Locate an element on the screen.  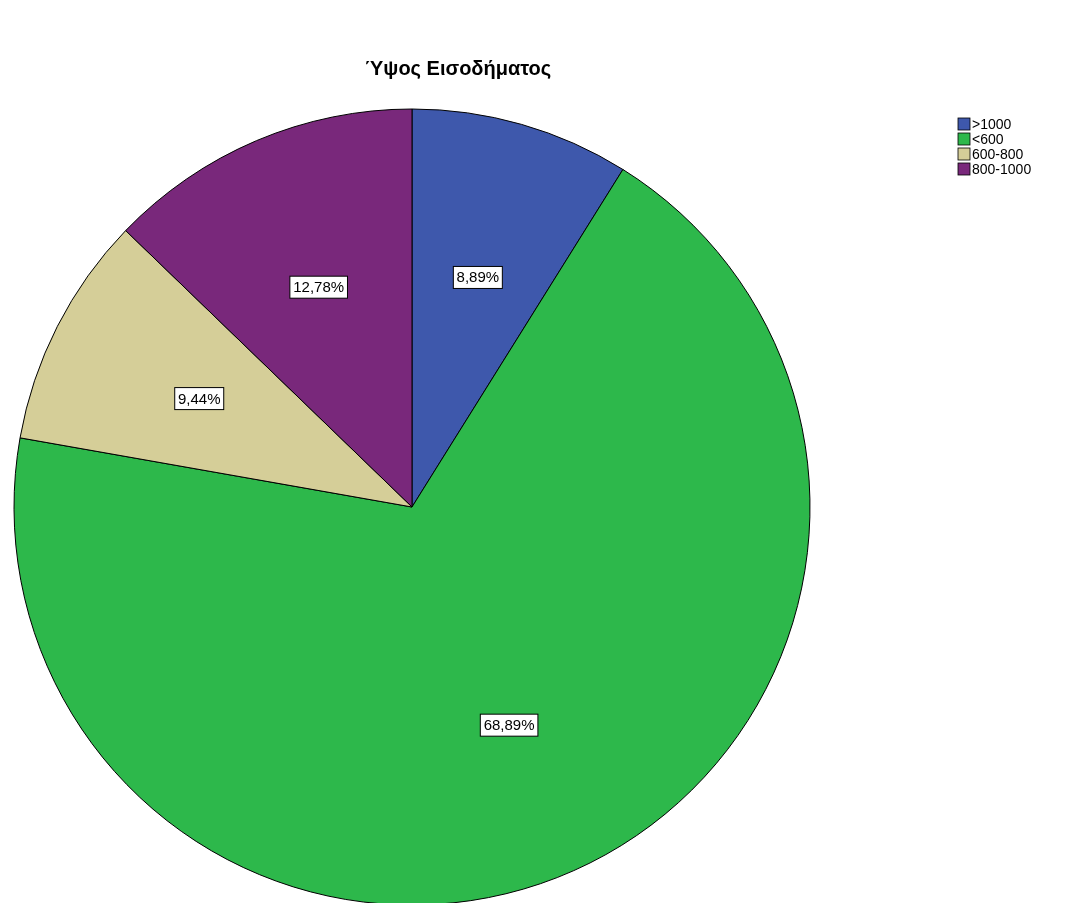
data-label: 12,78% is located at coordinates (319, 287).